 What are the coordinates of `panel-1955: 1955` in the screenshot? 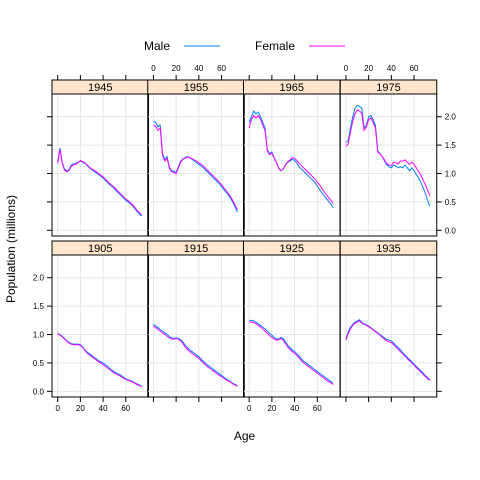 It's located at (196, 158).